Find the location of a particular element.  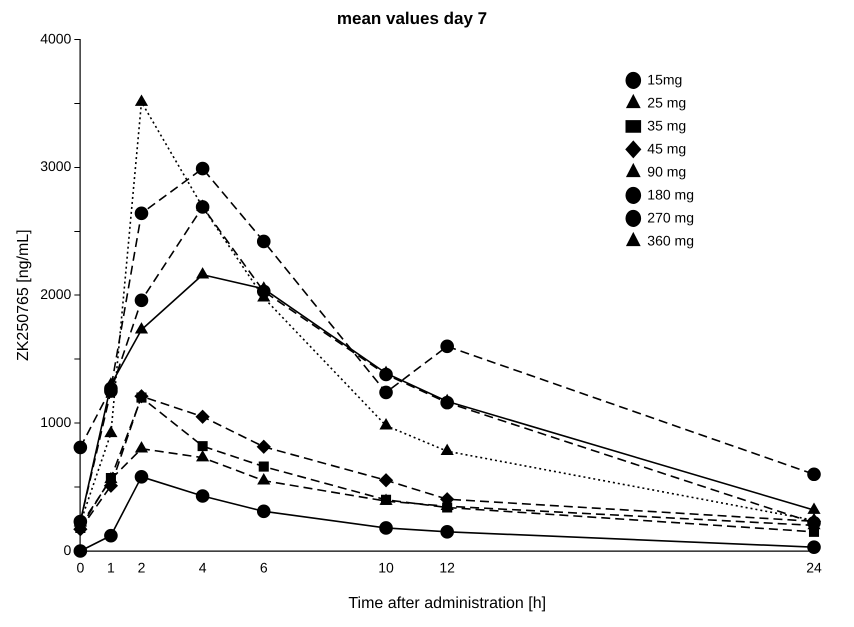

y-axis-title: ZK250765 [ng/mL] is located at coordinates (23, 295).